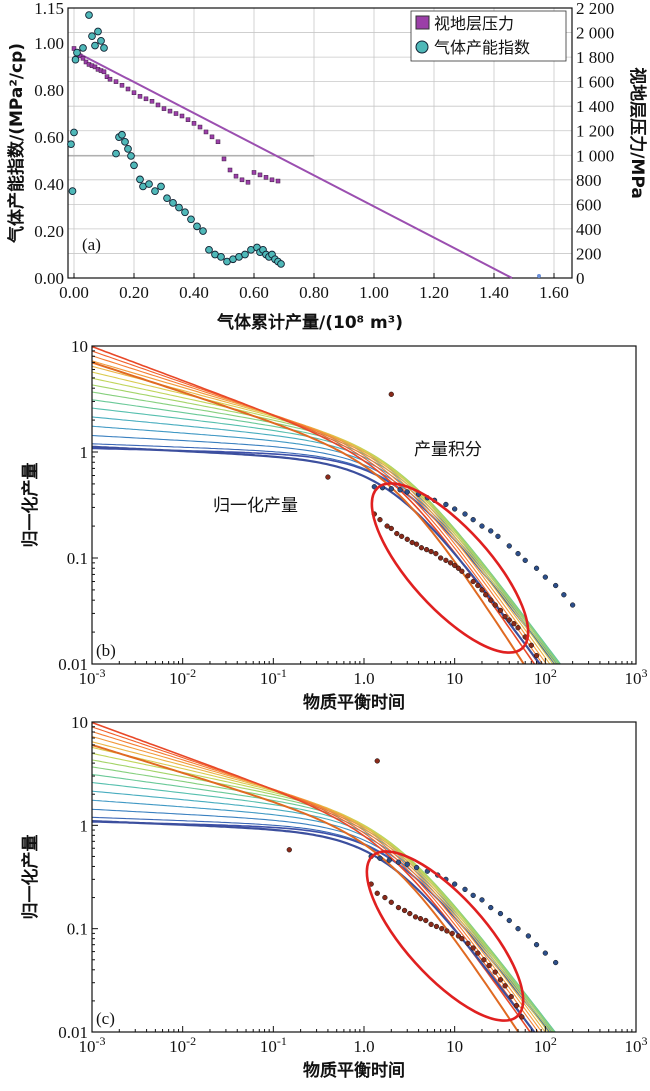 The height and width of the screenshot is (1091, 650). What do you see at coordinates (434, 292) in the screenshot?
I see `x-tick-label: 1.20` at bounding box center [434, 292].